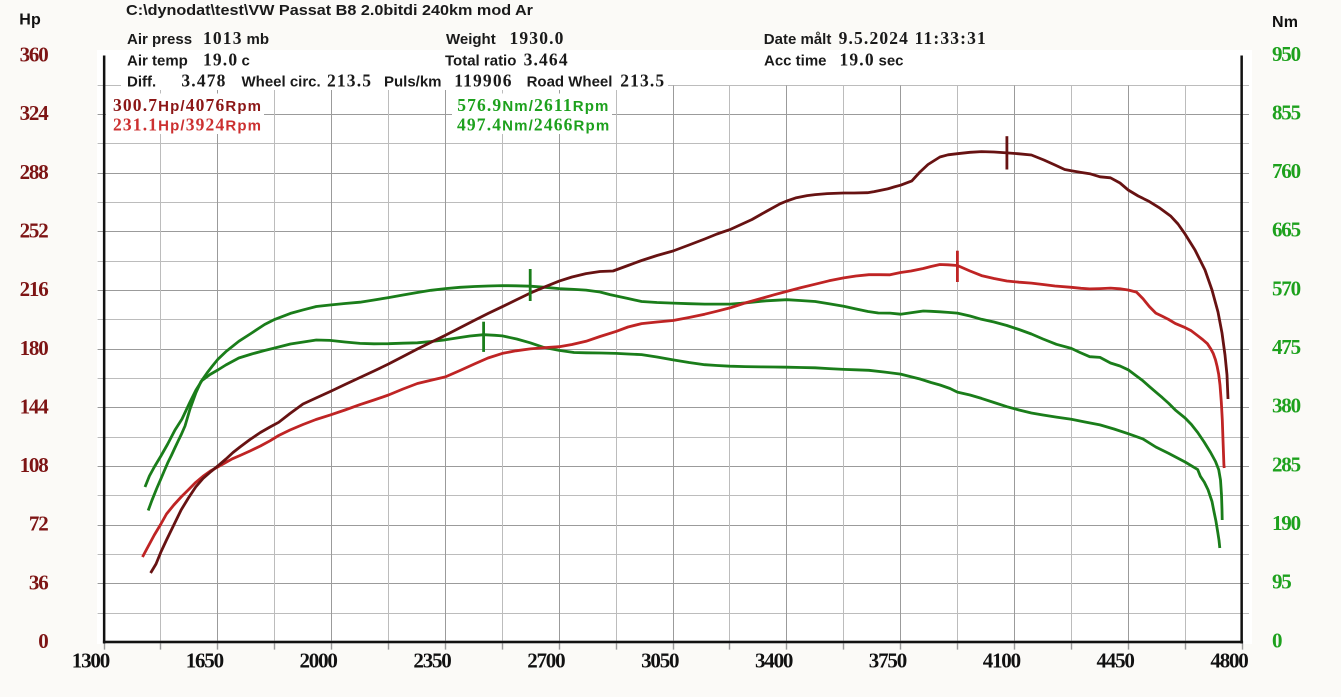  I want to click on svg-text: Nm, so click(1285, 22).